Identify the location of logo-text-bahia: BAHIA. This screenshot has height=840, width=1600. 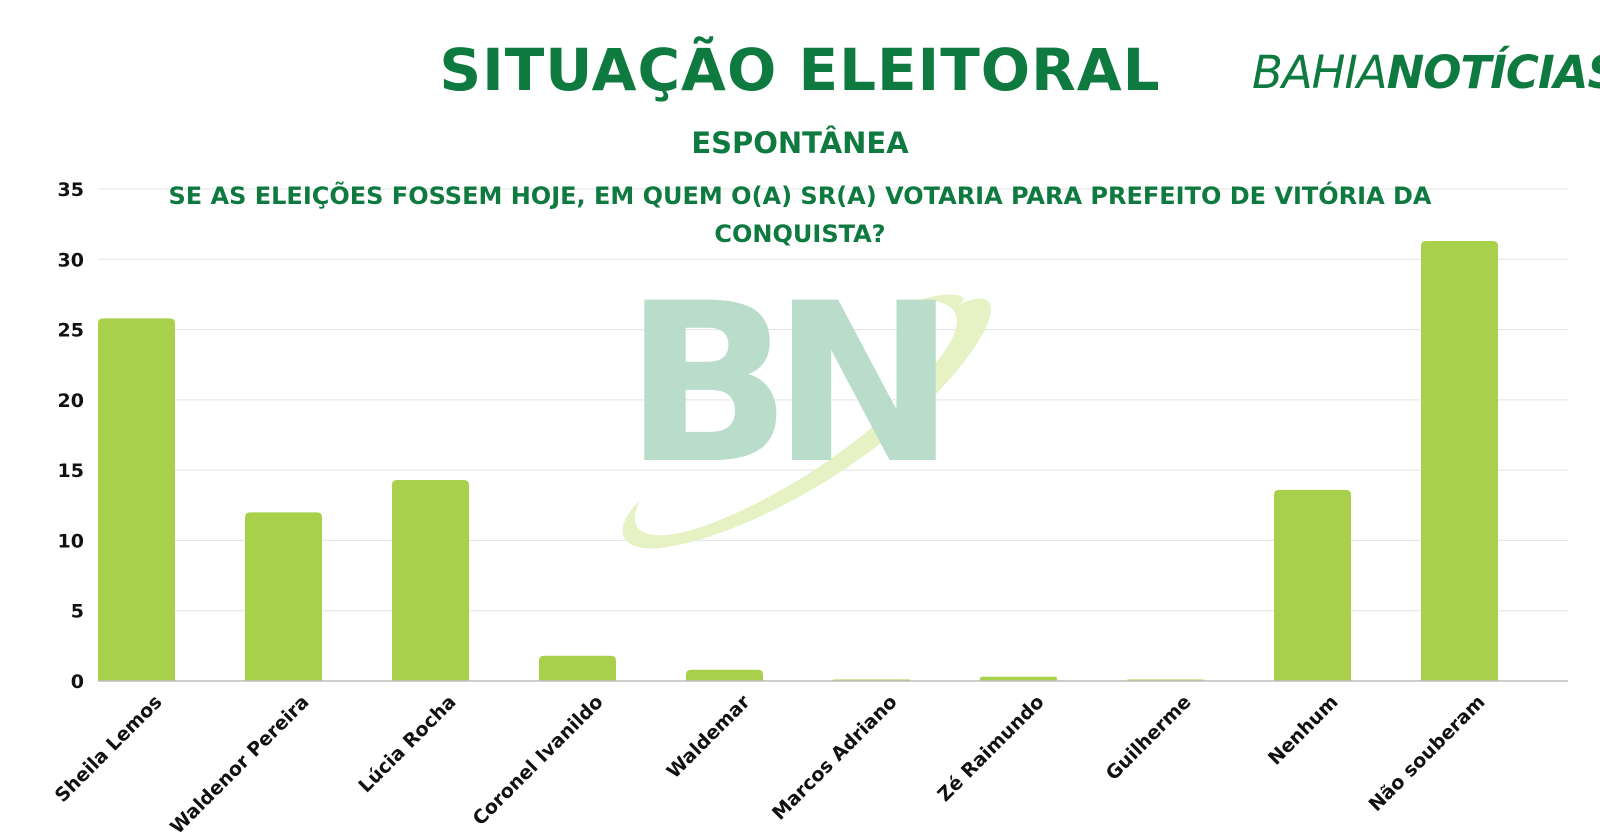
(1320, 72).